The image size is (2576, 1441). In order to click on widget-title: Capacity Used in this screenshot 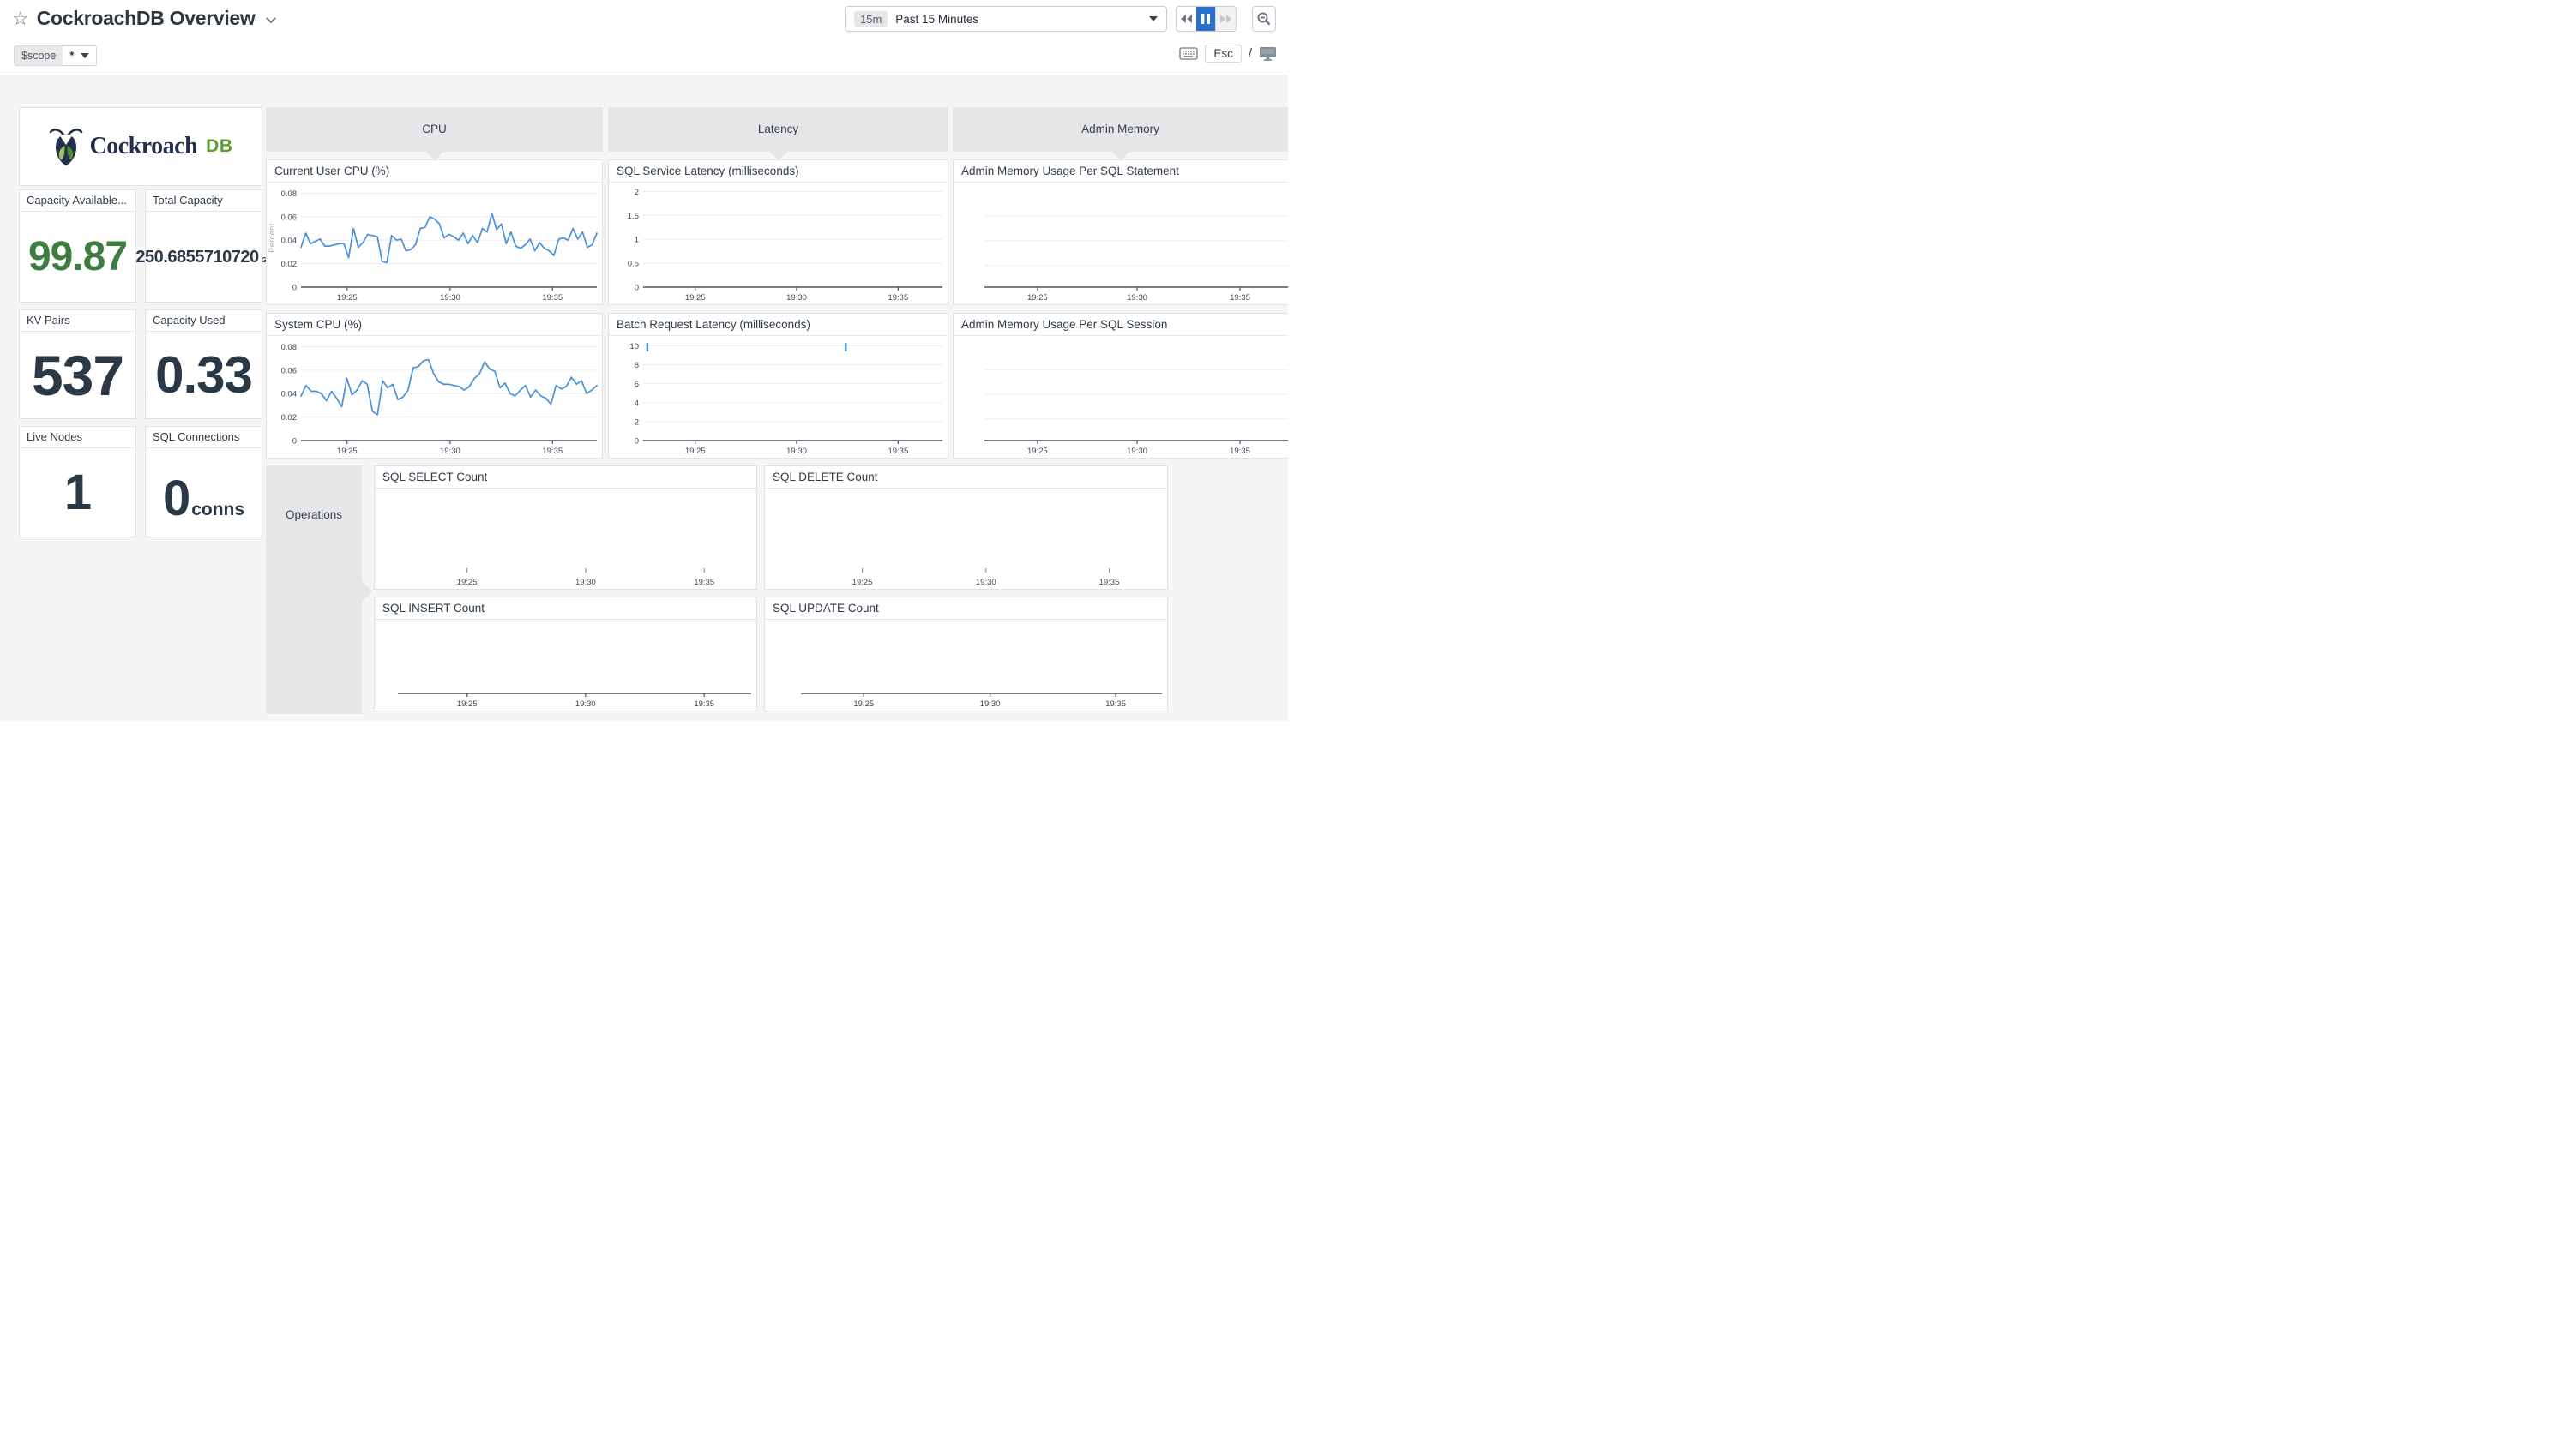, I will do `click(204, 321)`.